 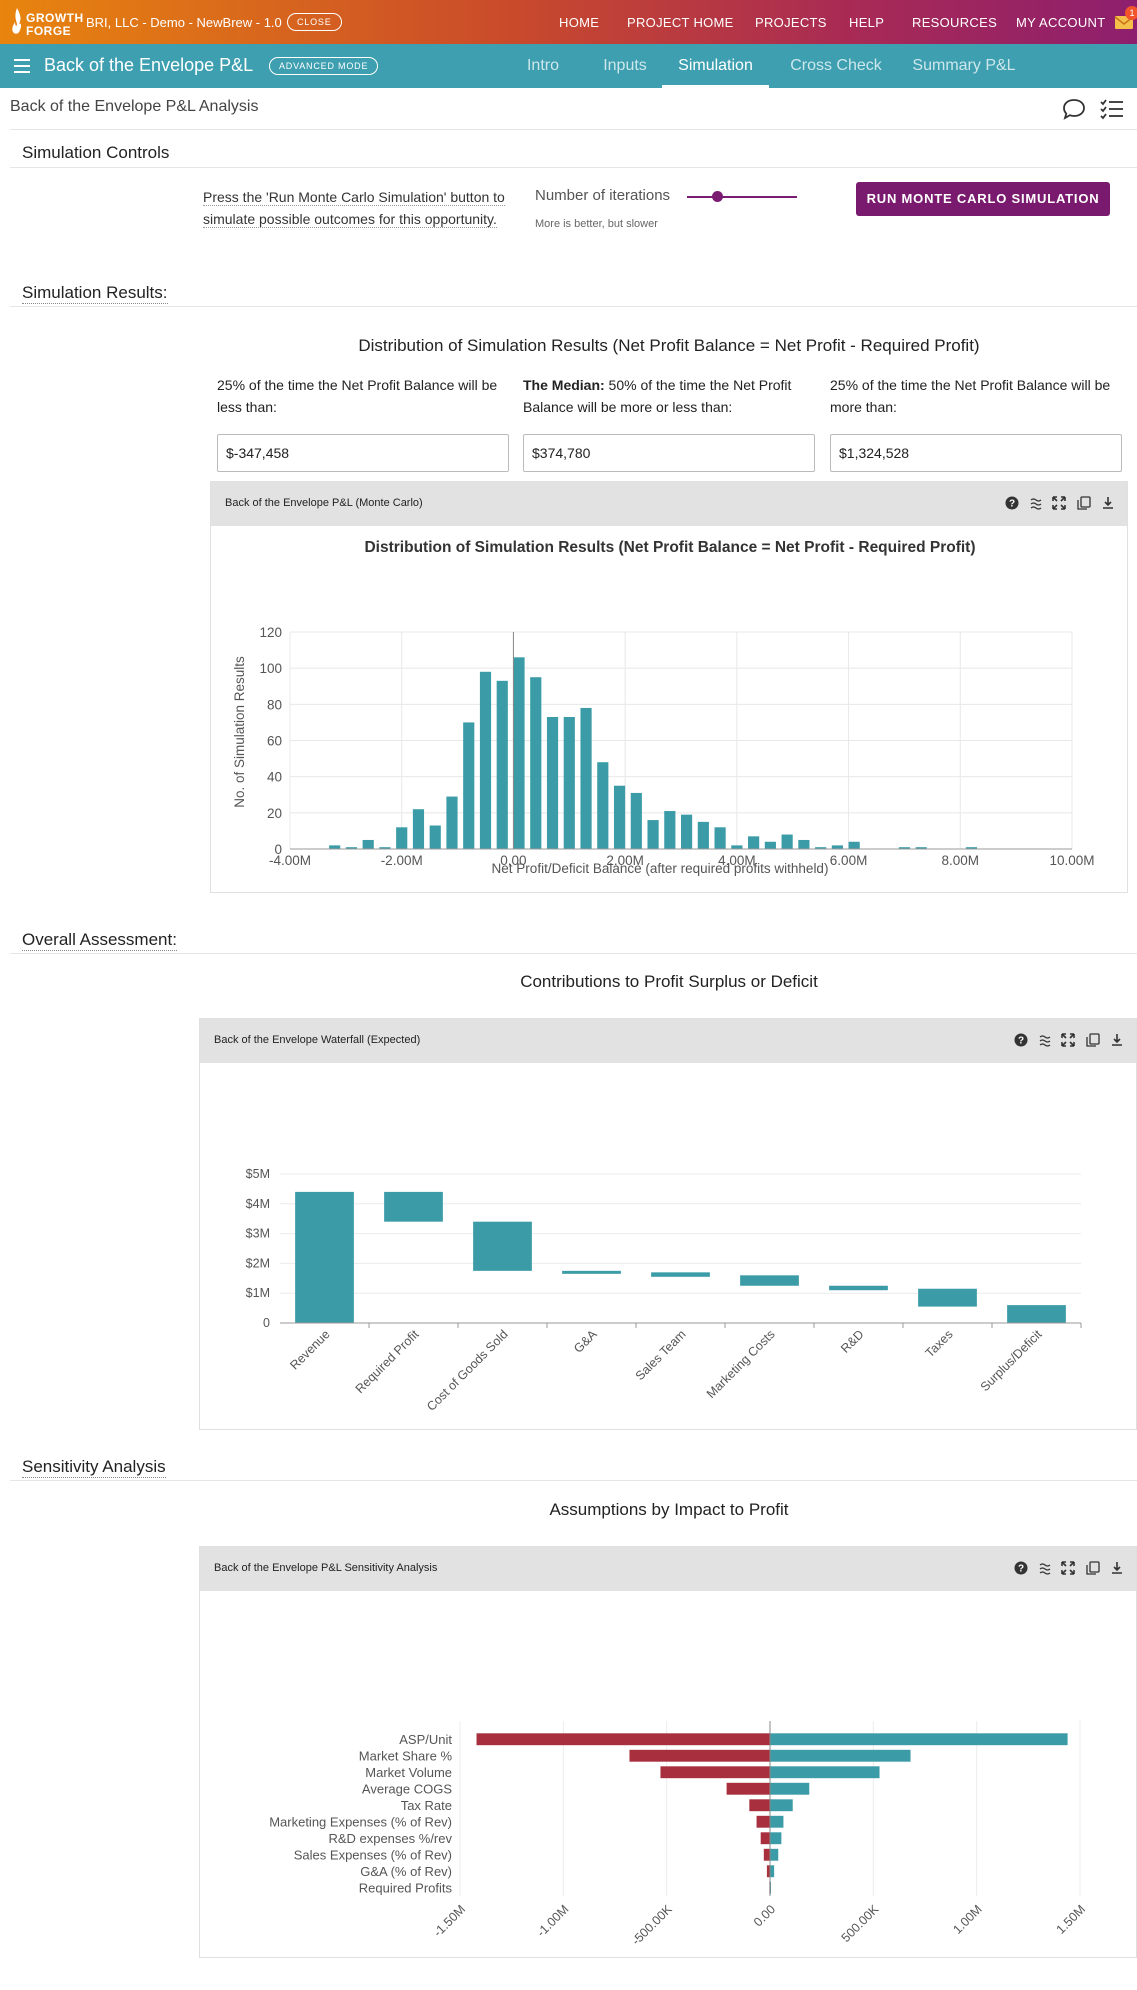 What do you see at coordinates (625, 65) in the screenshot?
I see `tab-inputs: Inputs` at bounding box center [625, 65].